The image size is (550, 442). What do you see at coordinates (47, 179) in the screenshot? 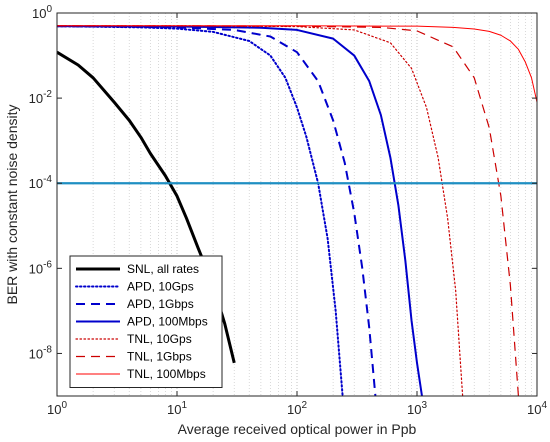
I see `y-tick-label-exp: -4` at bounding box center [47, 179].